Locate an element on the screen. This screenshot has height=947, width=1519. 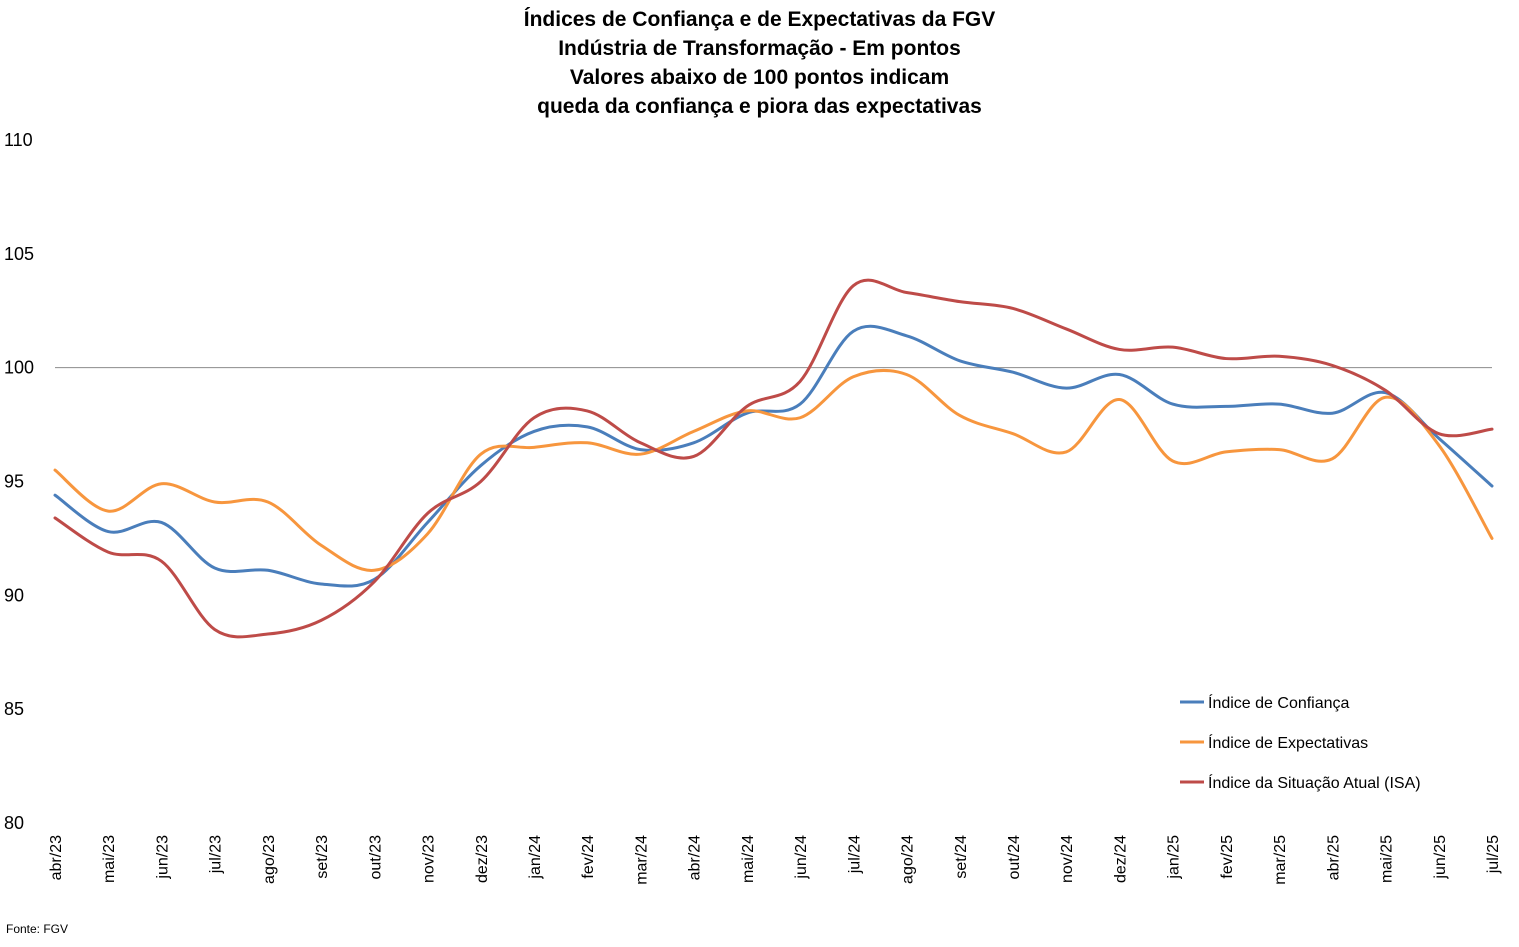
x-tick-label: jun/25 is located at coordinates (1440, 857).